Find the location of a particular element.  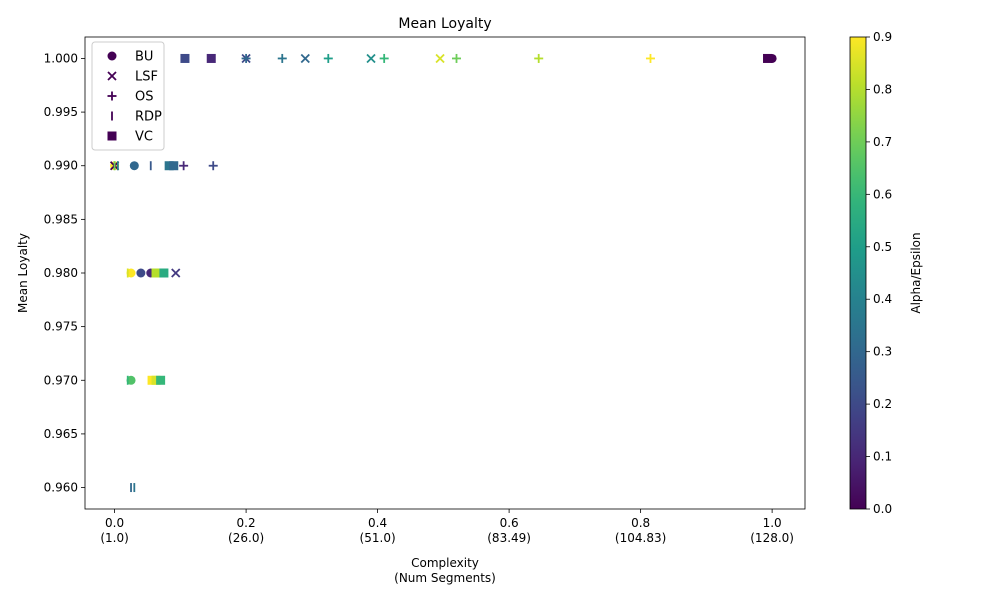

series-rdp is located at coordinates (132, 327).